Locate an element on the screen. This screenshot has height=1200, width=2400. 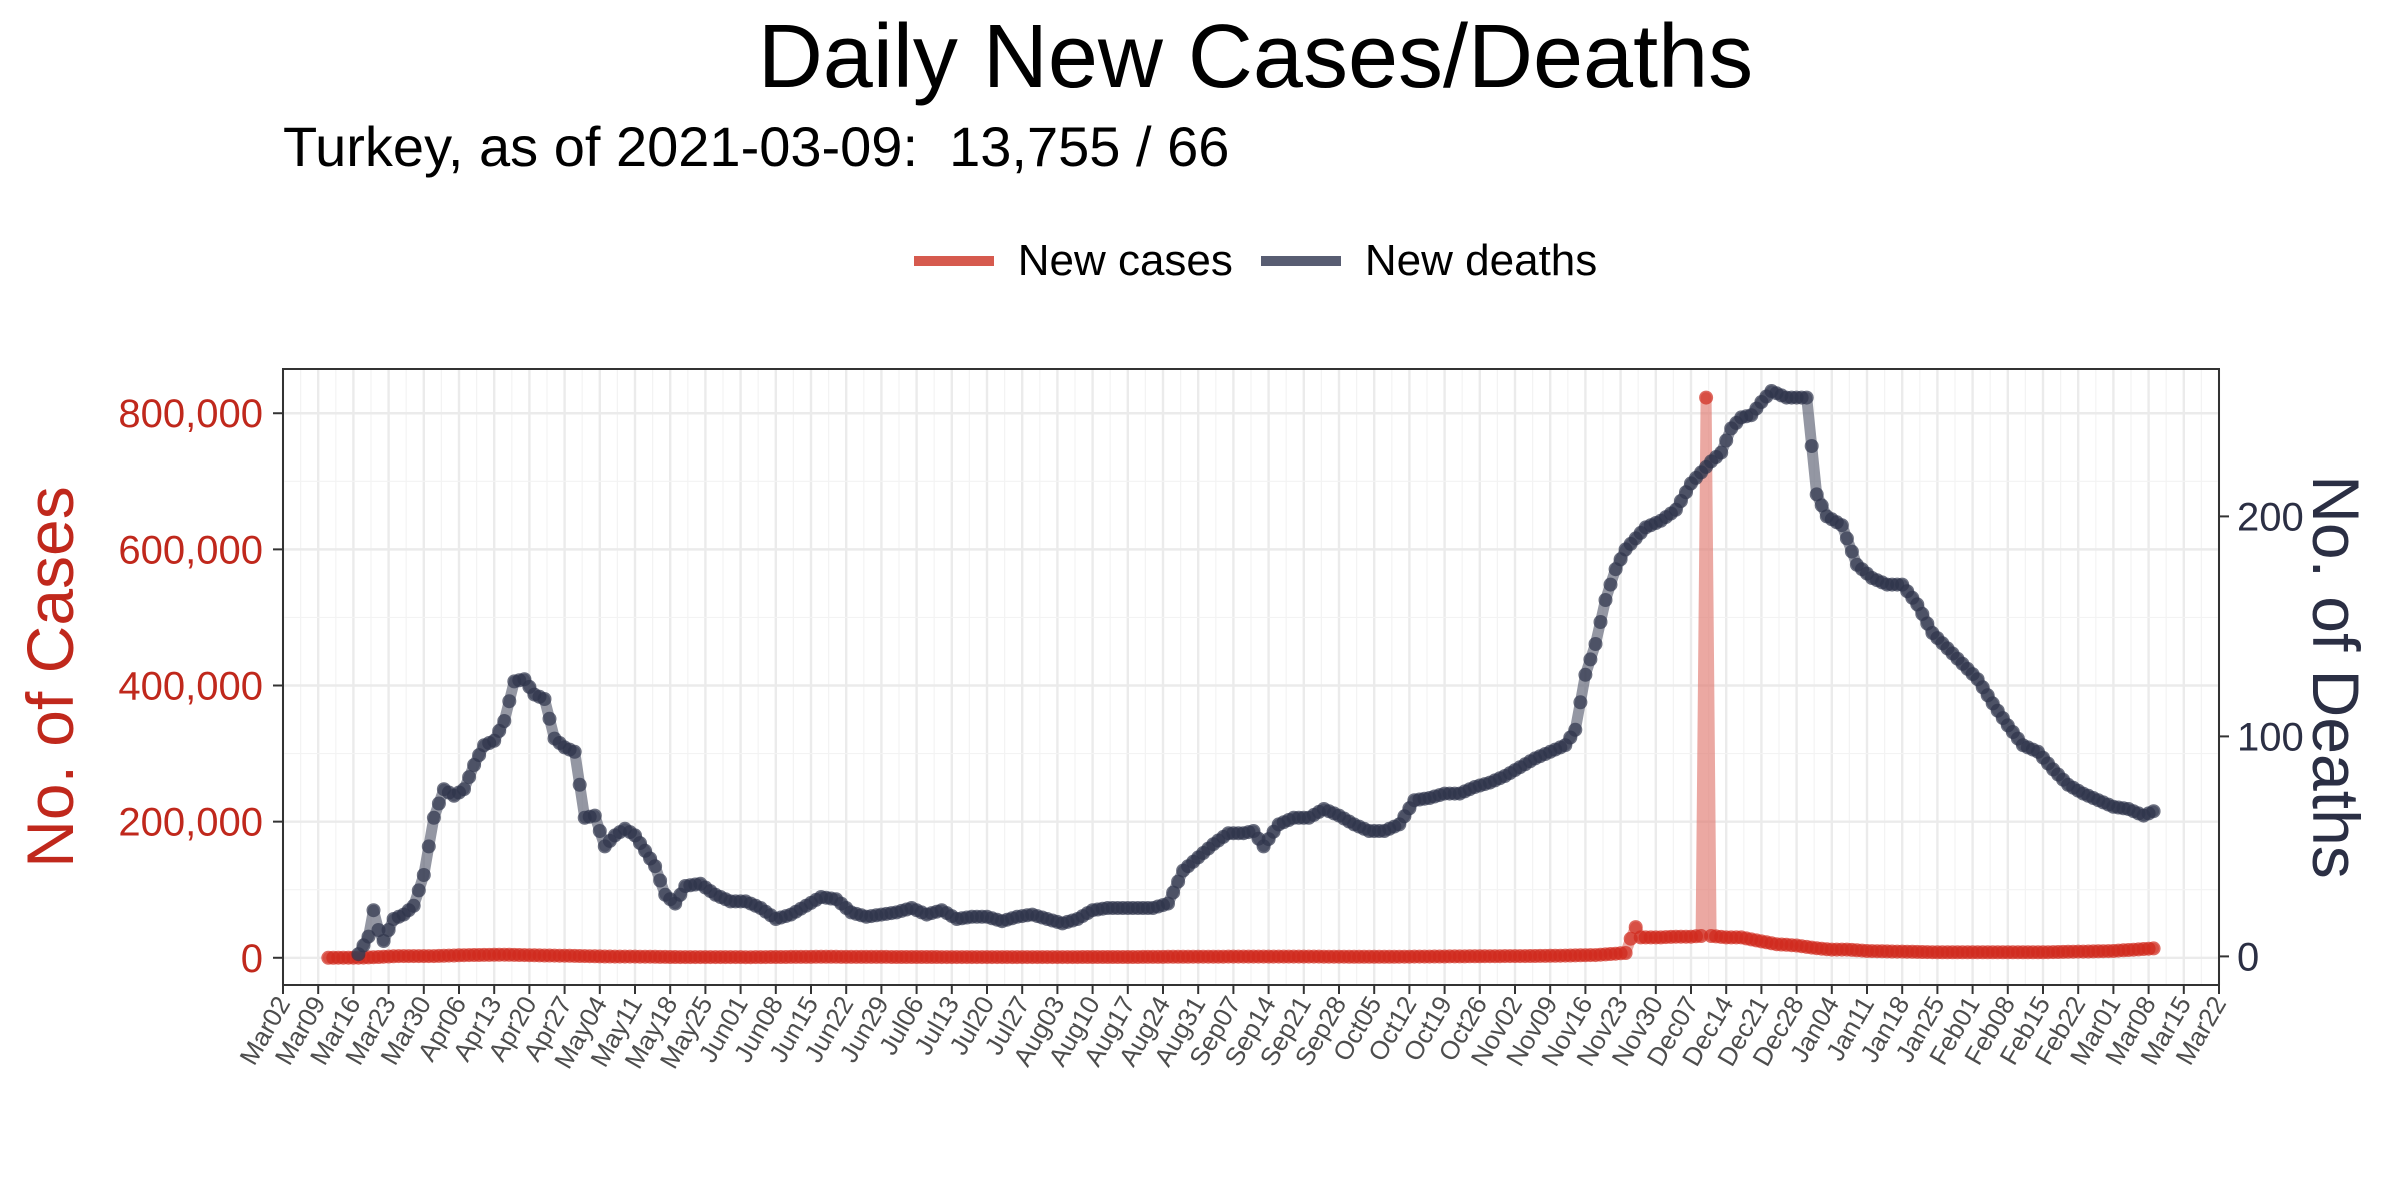
y-right-tick-label: 0 is located at coordinates (2248, 957).